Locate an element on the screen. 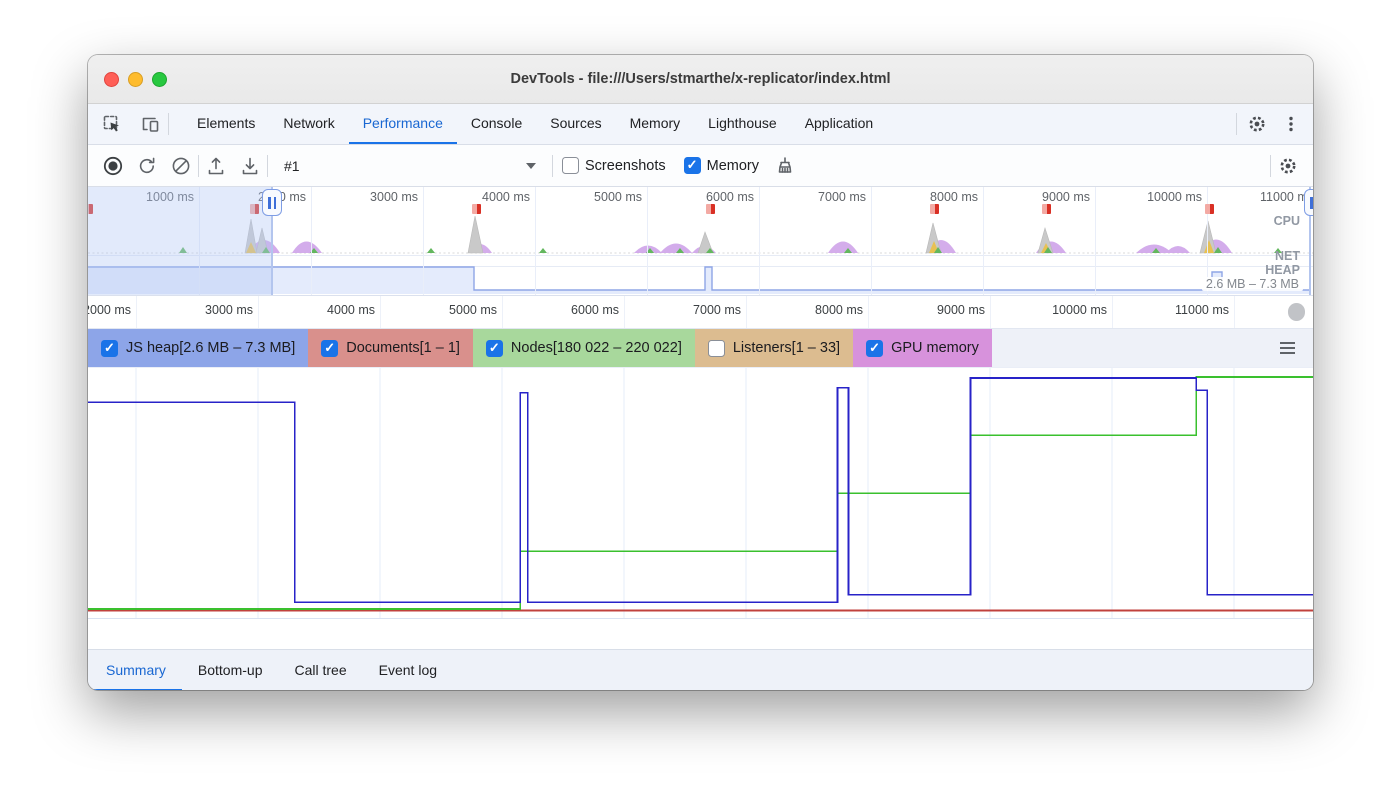 This screenshot has height=805, width=1400. screenshots-checkbox is located at coordinates (570, 165).